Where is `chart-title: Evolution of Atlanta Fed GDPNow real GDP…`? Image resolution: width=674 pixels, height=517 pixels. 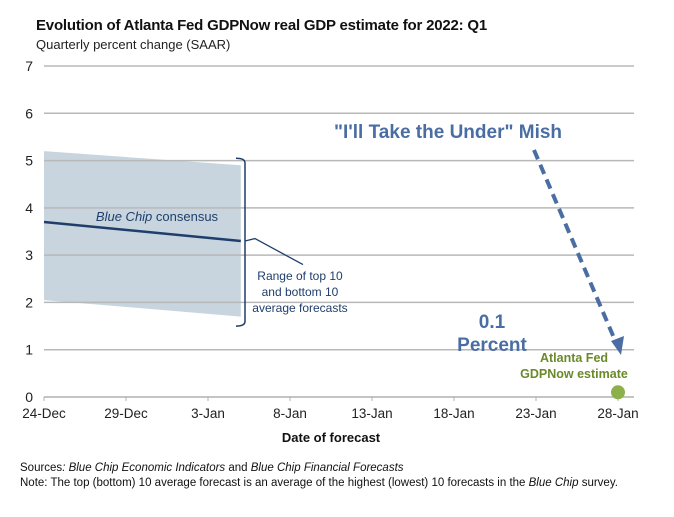
chart-title: Evolution of Atlanta Fed GDPNow real GDP… is located at coordinates (262, 25).